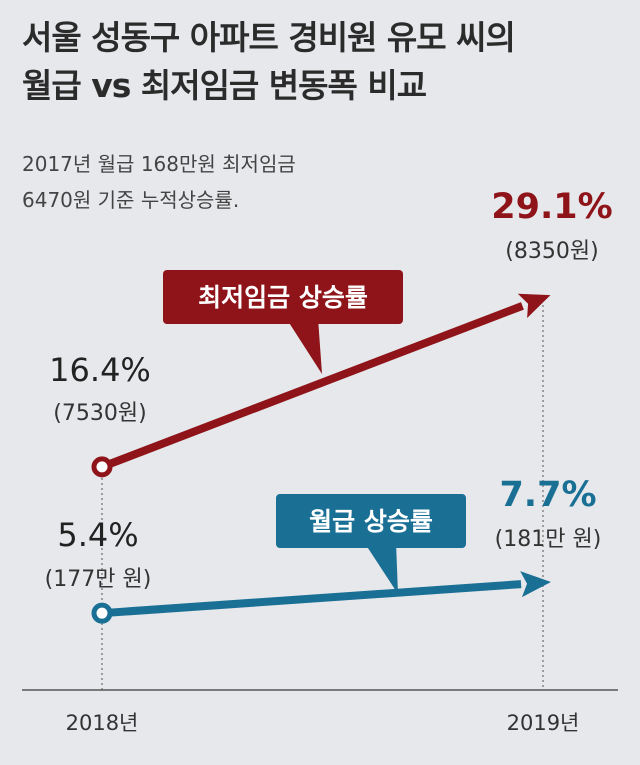  Describe the element at coordinates (322, 62) in the screenshot. I see `chart-title: 서울 성동구 아파트 경비원 유모 씨의 월급 vs 최저임금 변동폭 비교` at that location.